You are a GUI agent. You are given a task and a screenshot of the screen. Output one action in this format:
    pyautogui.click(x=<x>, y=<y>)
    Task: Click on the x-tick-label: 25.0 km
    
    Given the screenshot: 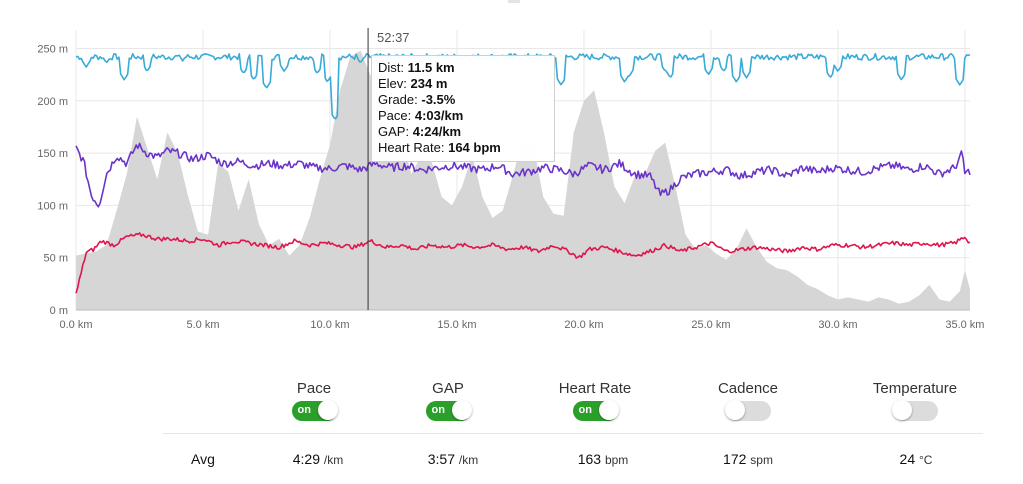 What is the action you would take?
    pyautogui.click(x=710, y=325)
    